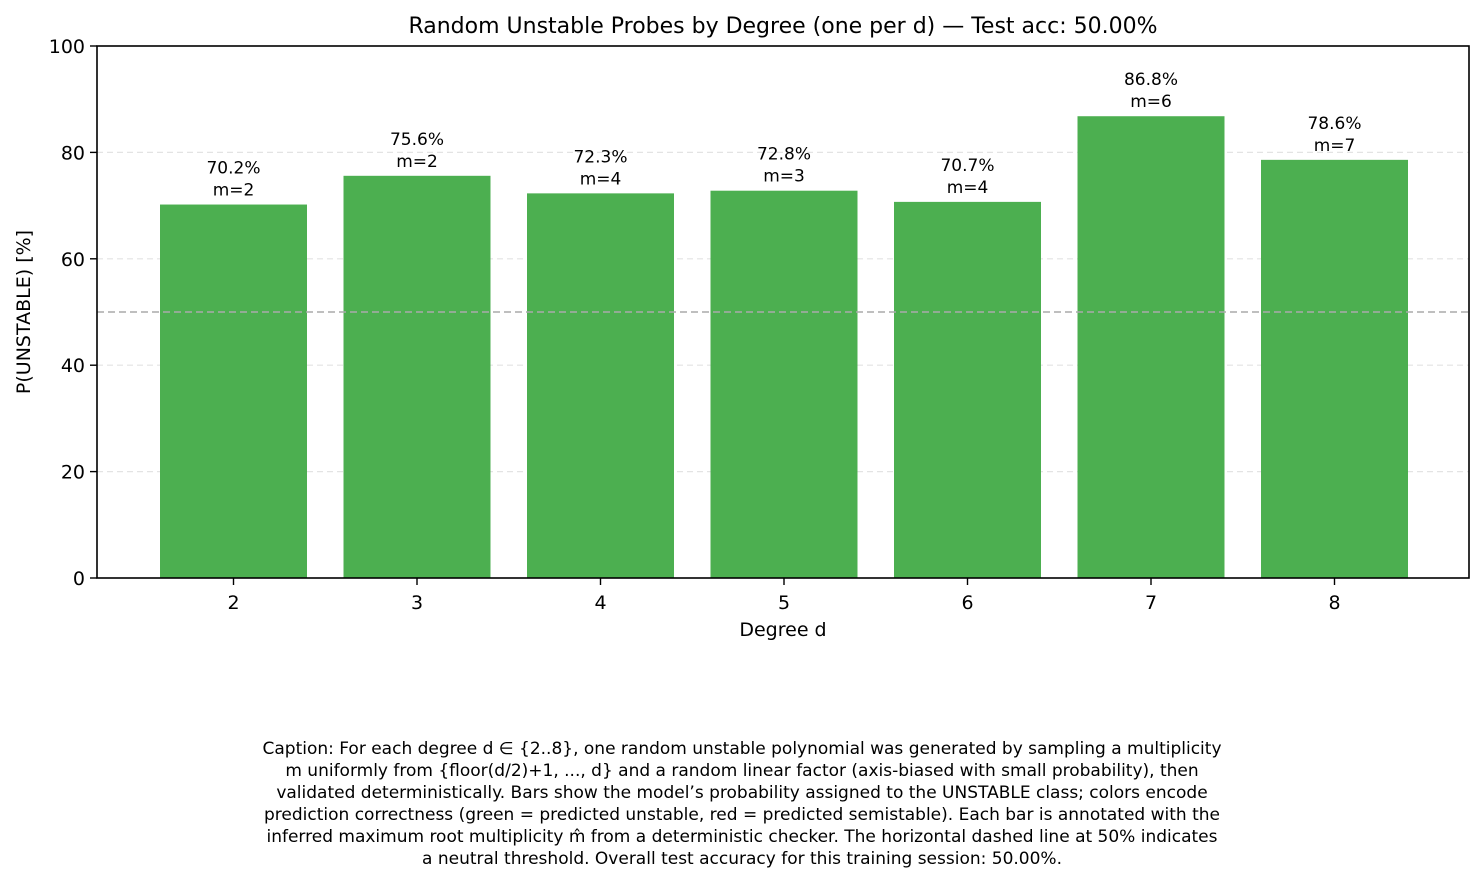 The width and height of the screenshot is (1484, 885). I want to click on bar-multiplicity-label: m=3, so click(784, 177).